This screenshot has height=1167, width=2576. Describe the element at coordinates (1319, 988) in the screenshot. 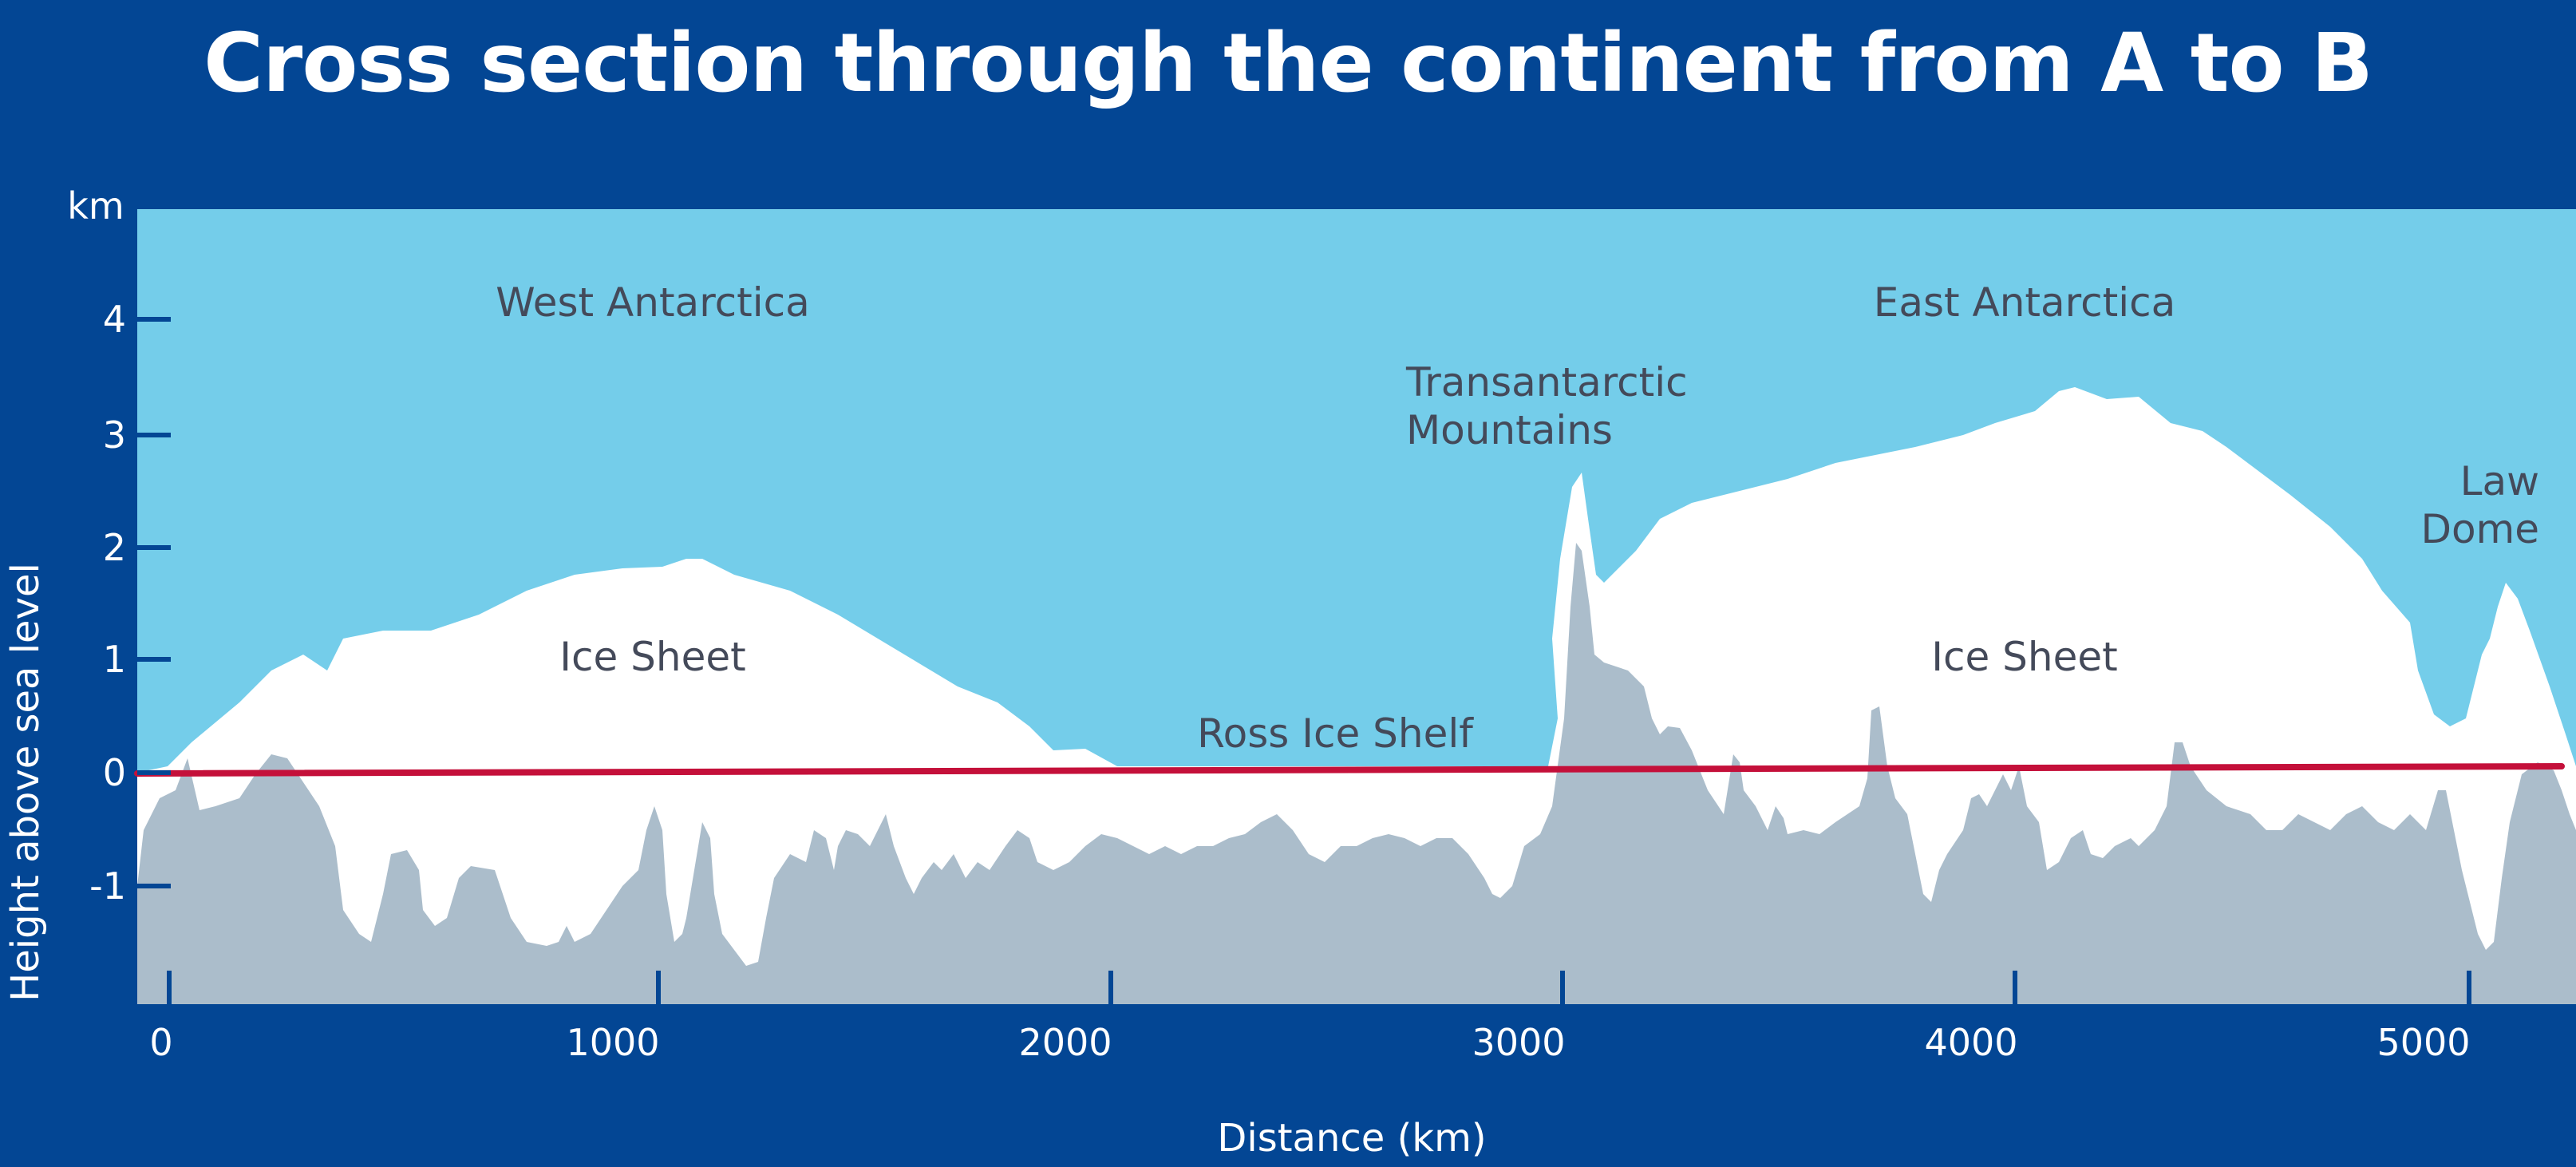

I see `x-axis` at that location.